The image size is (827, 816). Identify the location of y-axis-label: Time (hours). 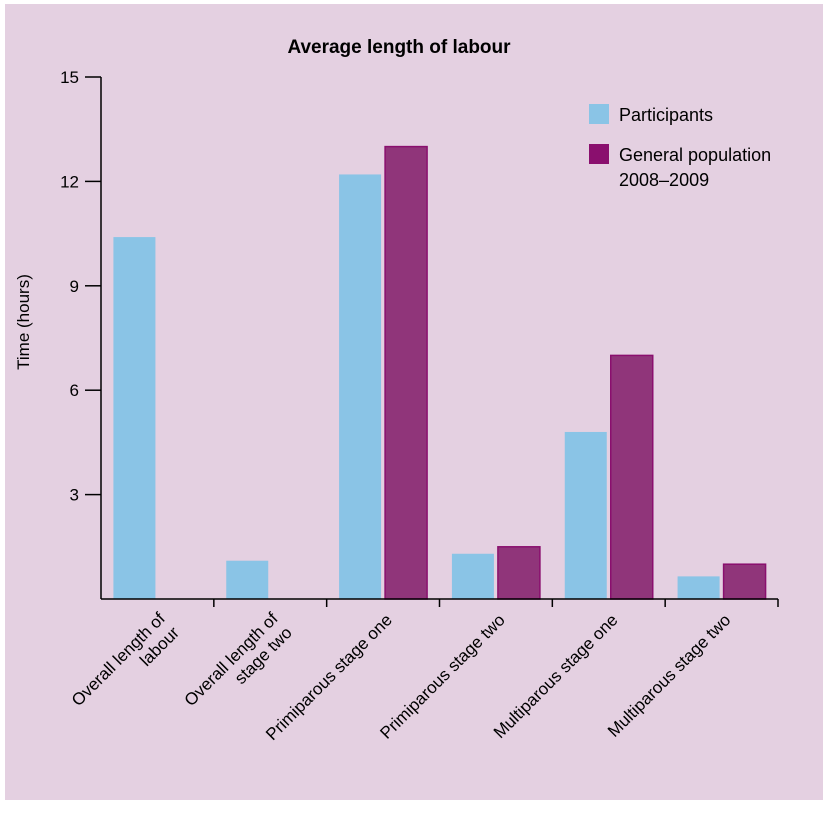
(23, 322).